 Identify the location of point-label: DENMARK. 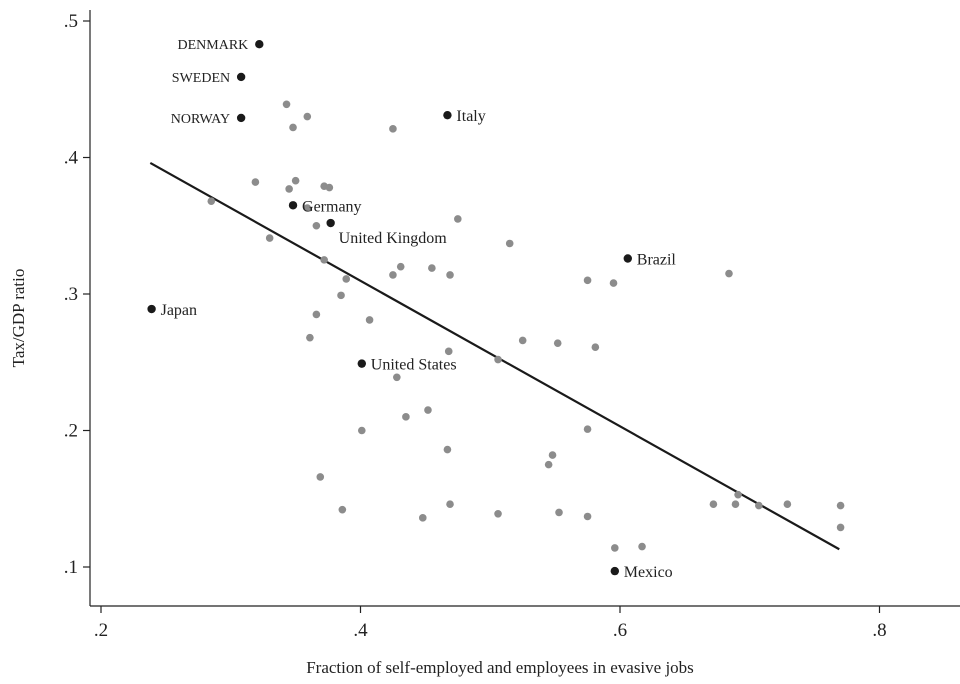
(213, 45).